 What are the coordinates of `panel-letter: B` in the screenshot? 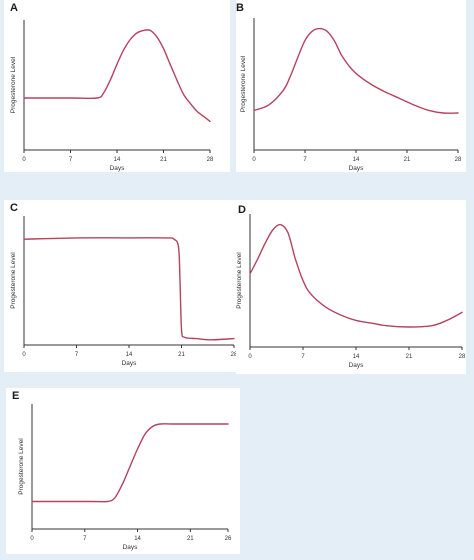 It's located at (240, 8).